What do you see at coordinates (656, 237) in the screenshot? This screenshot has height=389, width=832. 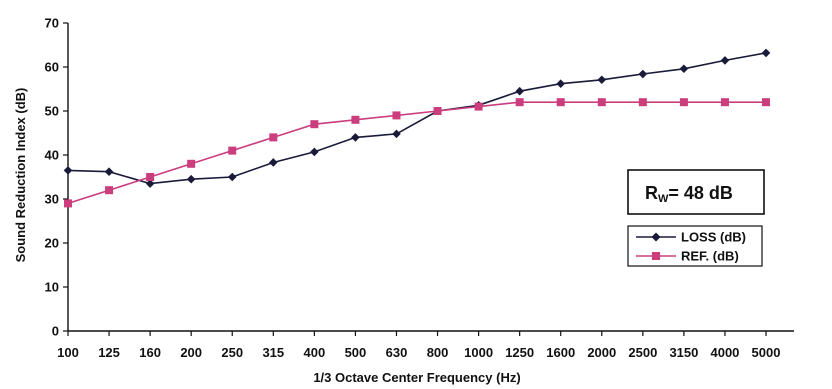 I see `legend-loss-marker` at bounding box center [656, 237].